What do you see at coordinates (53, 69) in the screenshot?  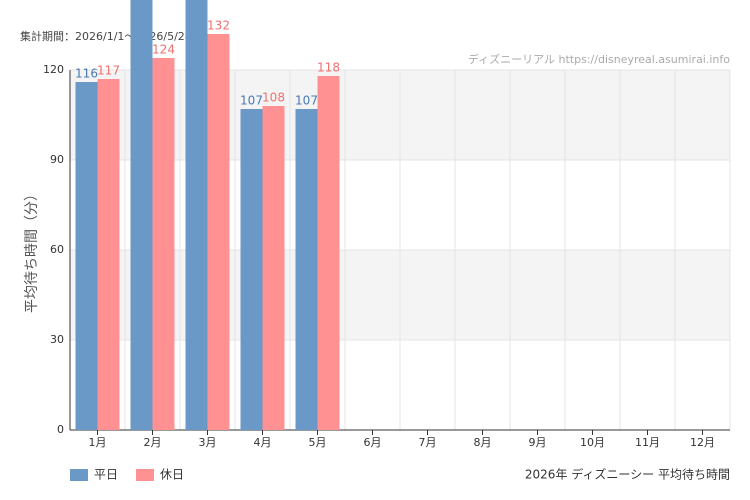 I see `y-tick-label: 120` at bounding box center [53, 69].